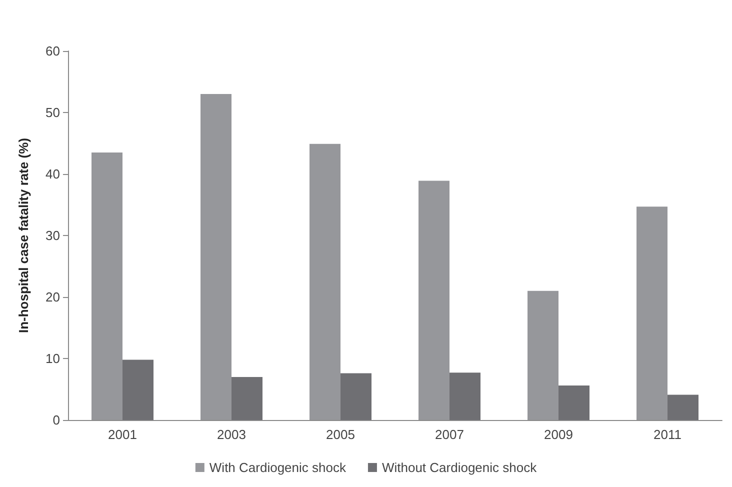 This screenshot has width=732, height=487. What do you see at coordinates (53, 297) in the screenshot?
I see `y-tick-label: 20` at bounding box center [53, 297].